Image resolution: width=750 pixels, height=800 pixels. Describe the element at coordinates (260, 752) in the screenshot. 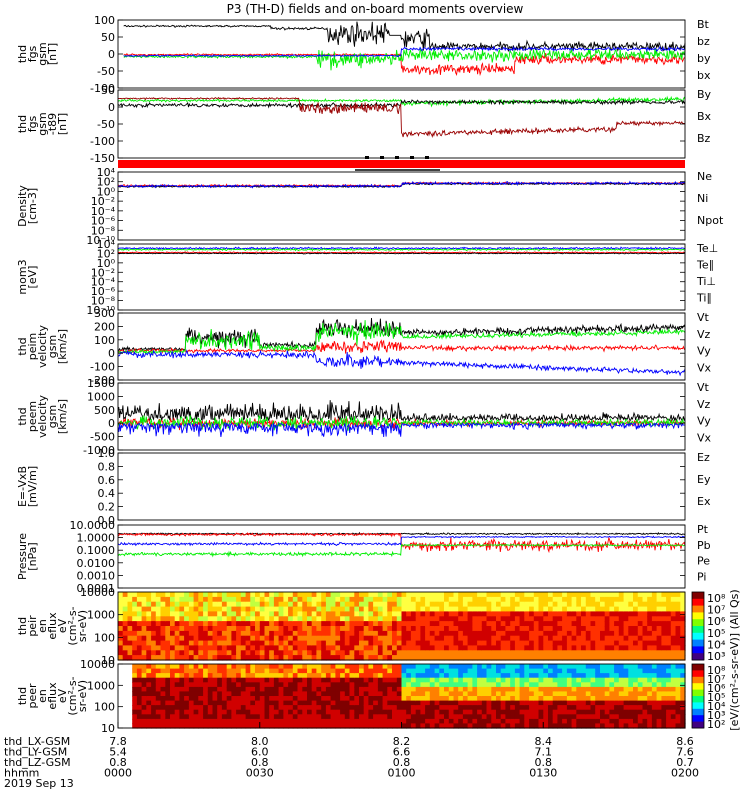

I see `x-tick-value: 6.0` at that location.